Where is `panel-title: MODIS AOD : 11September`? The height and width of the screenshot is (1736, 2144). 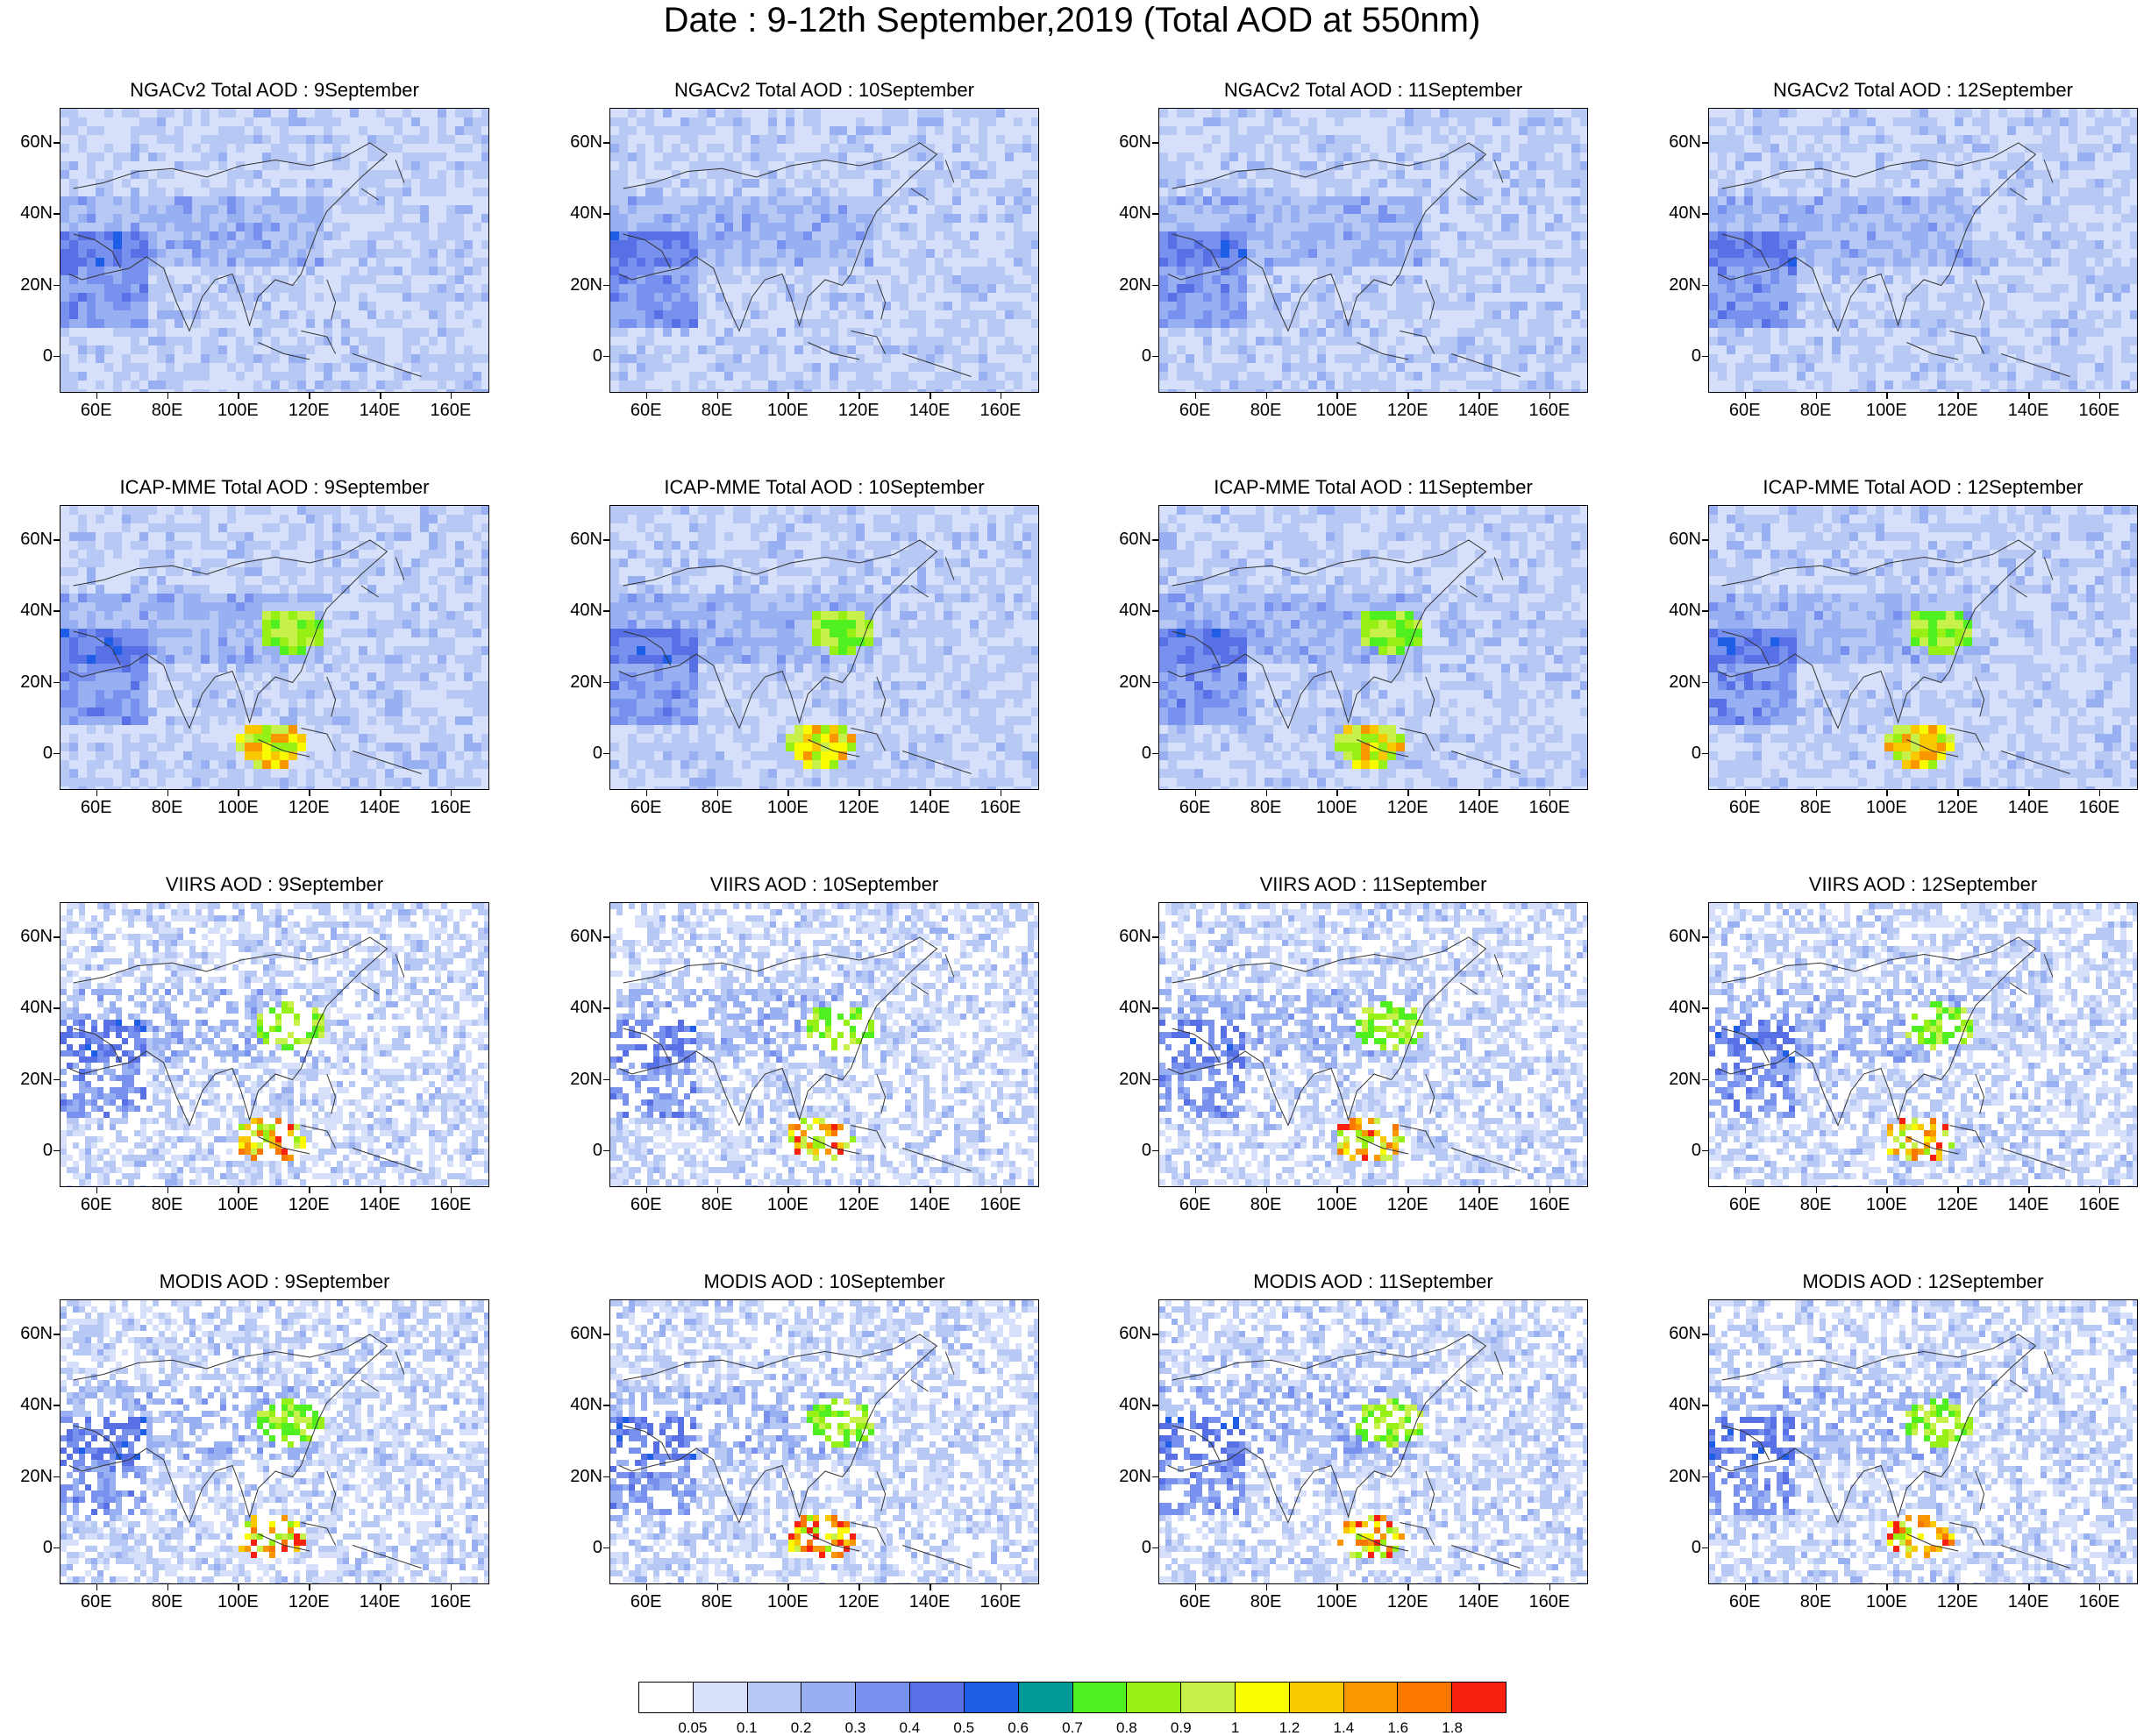 panel-title: MODIS AOD : 11September is located at coordinates (1373, 1281).